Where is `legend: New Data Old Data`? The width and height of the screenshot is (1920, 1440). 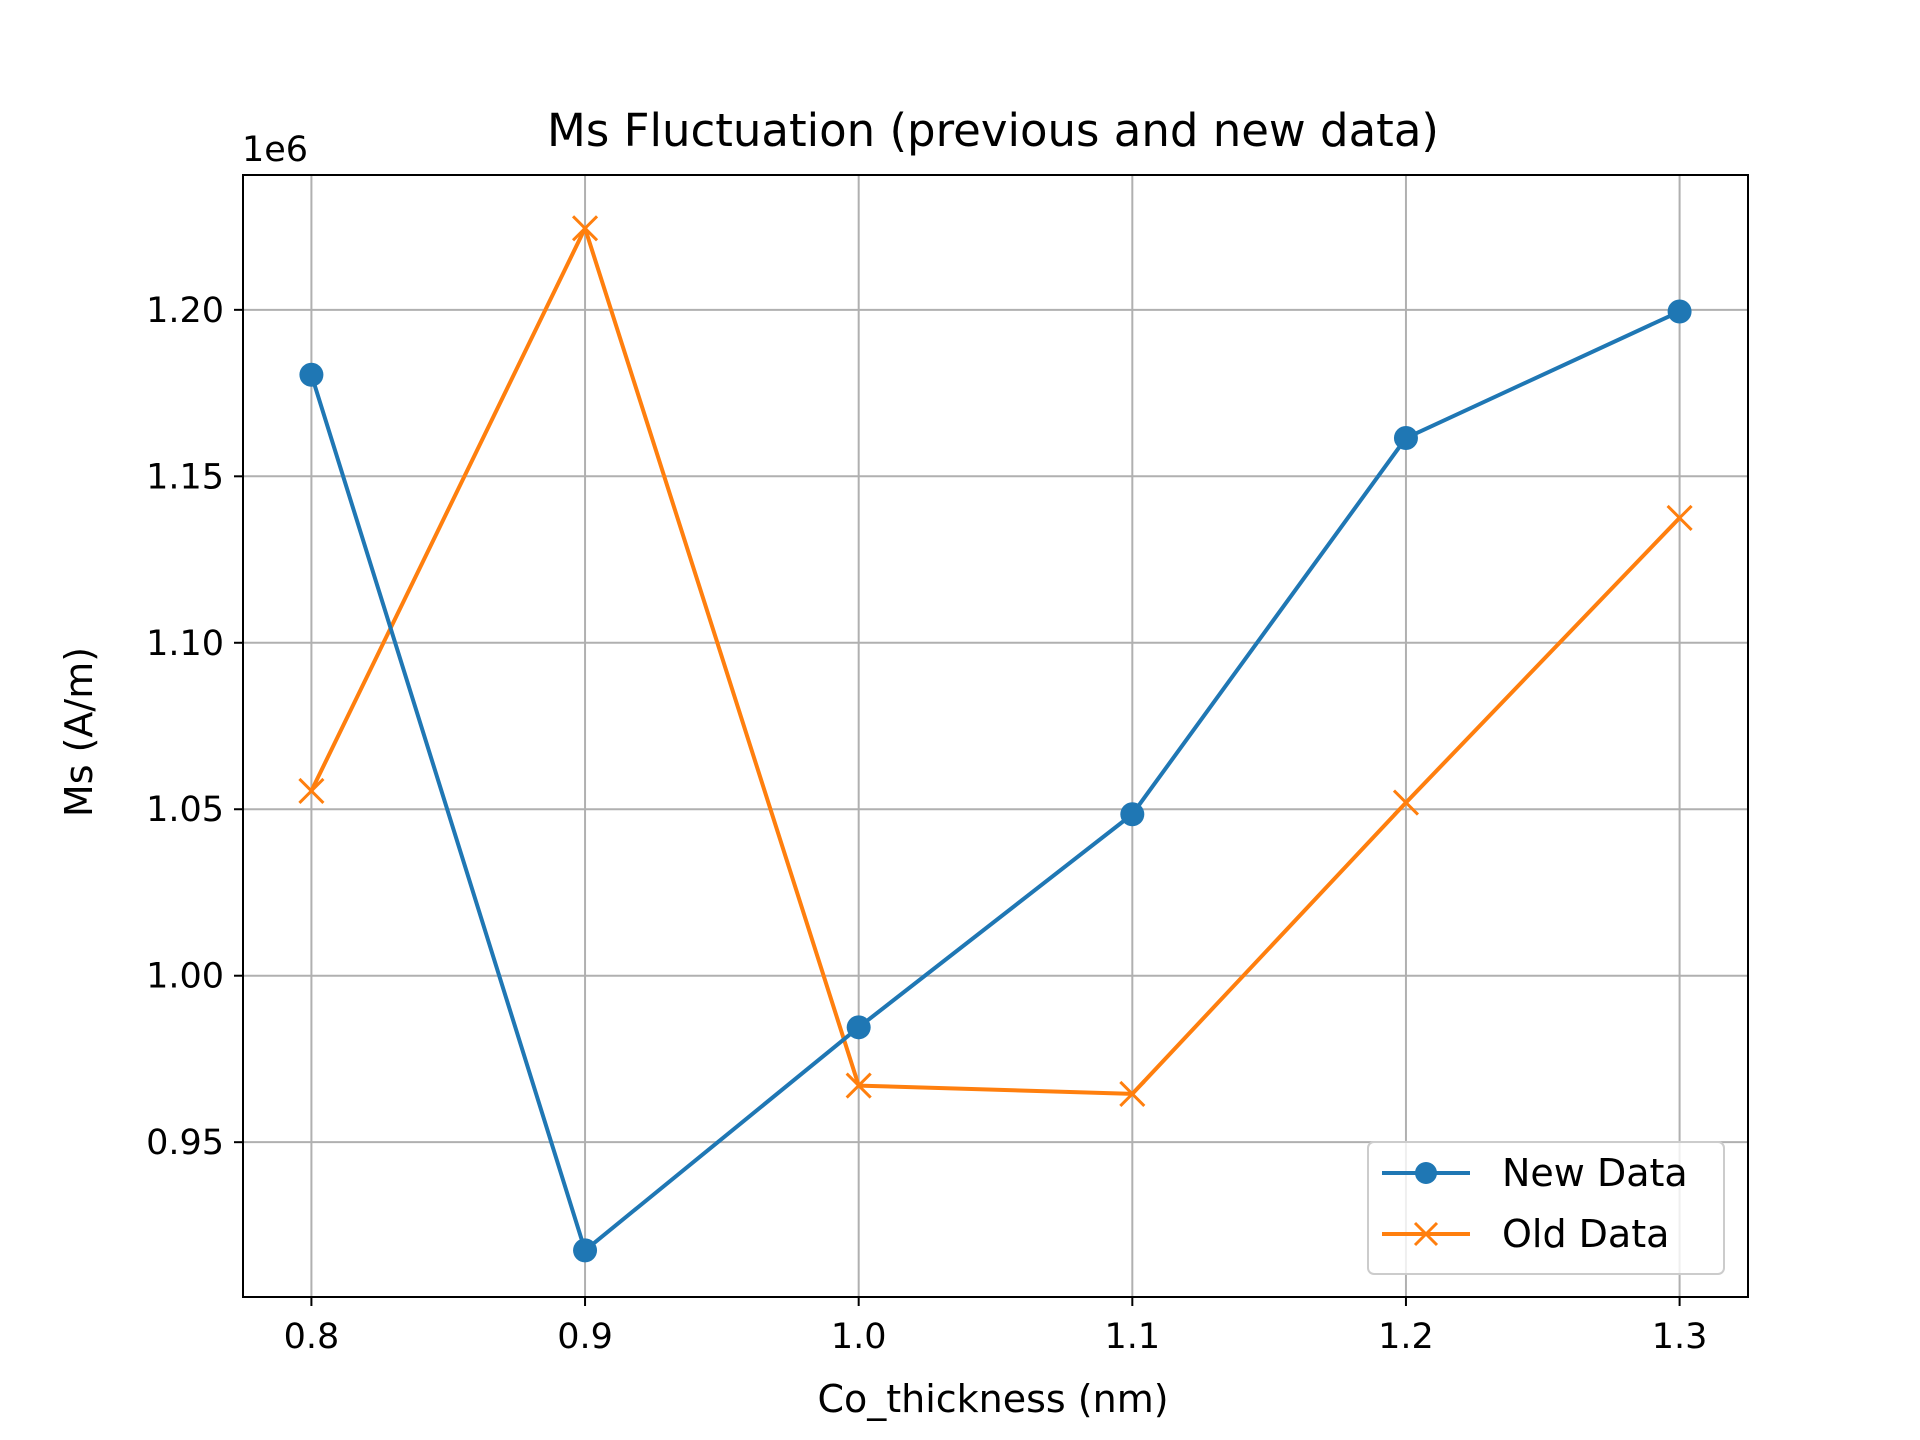
legend: New Data Old Data is located at coordinates (1546, 1208).